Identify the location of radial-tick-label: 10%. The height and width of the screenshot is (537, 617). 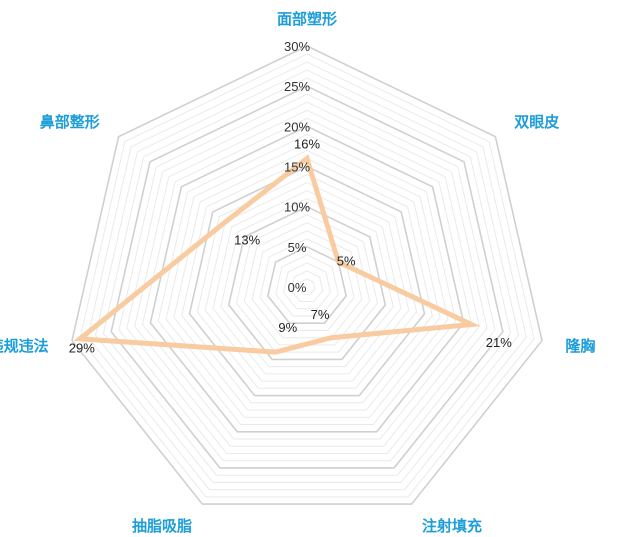
(297, 207).